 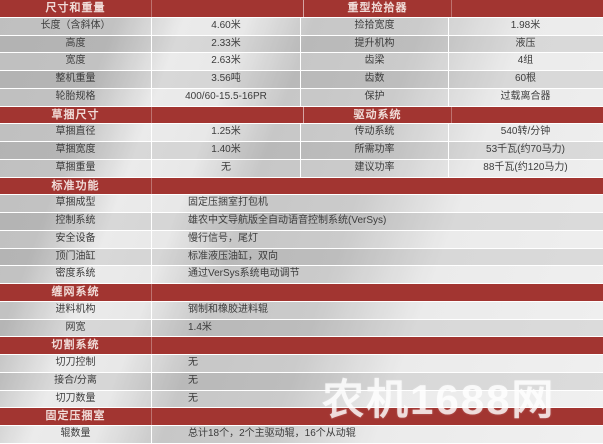 What do you see at coordinates (378, 8) in the screenshot?
I see `section-header-heavy-pickup: 重型捡拾器` at bounding box center [378, 8].